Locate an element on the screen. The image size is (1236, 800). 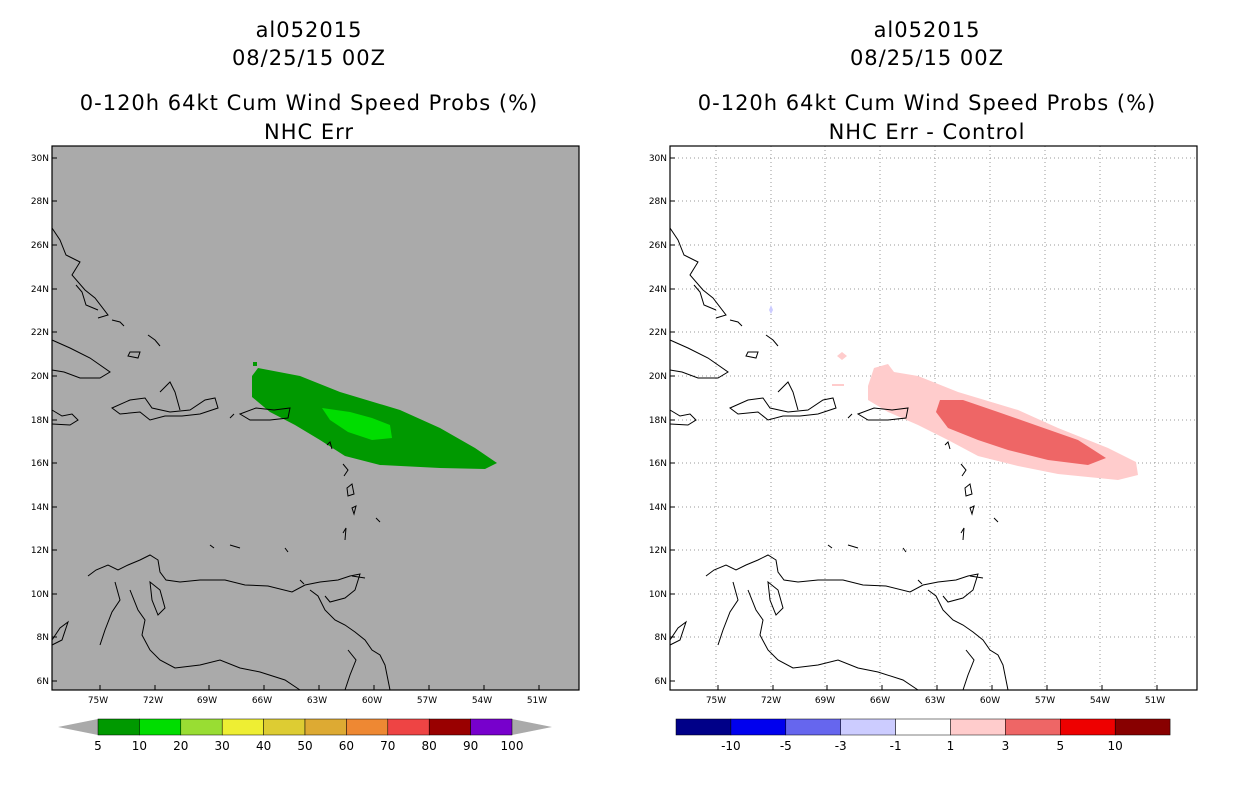
colorbar-label: 3 is located at coordinates (1006, 746).